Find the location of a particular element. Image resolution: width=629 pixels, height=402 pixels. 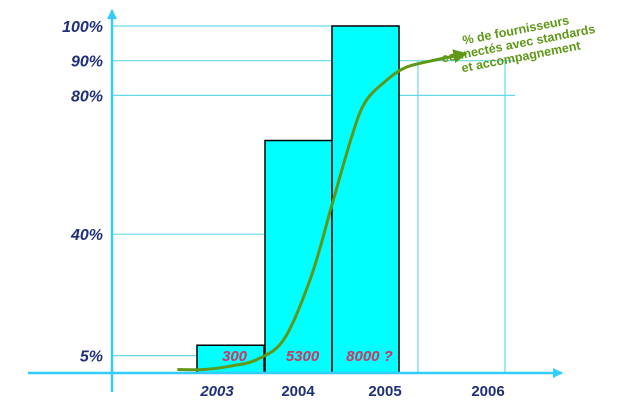

y-tick-label: 40% is located at coordinates (86, 235).